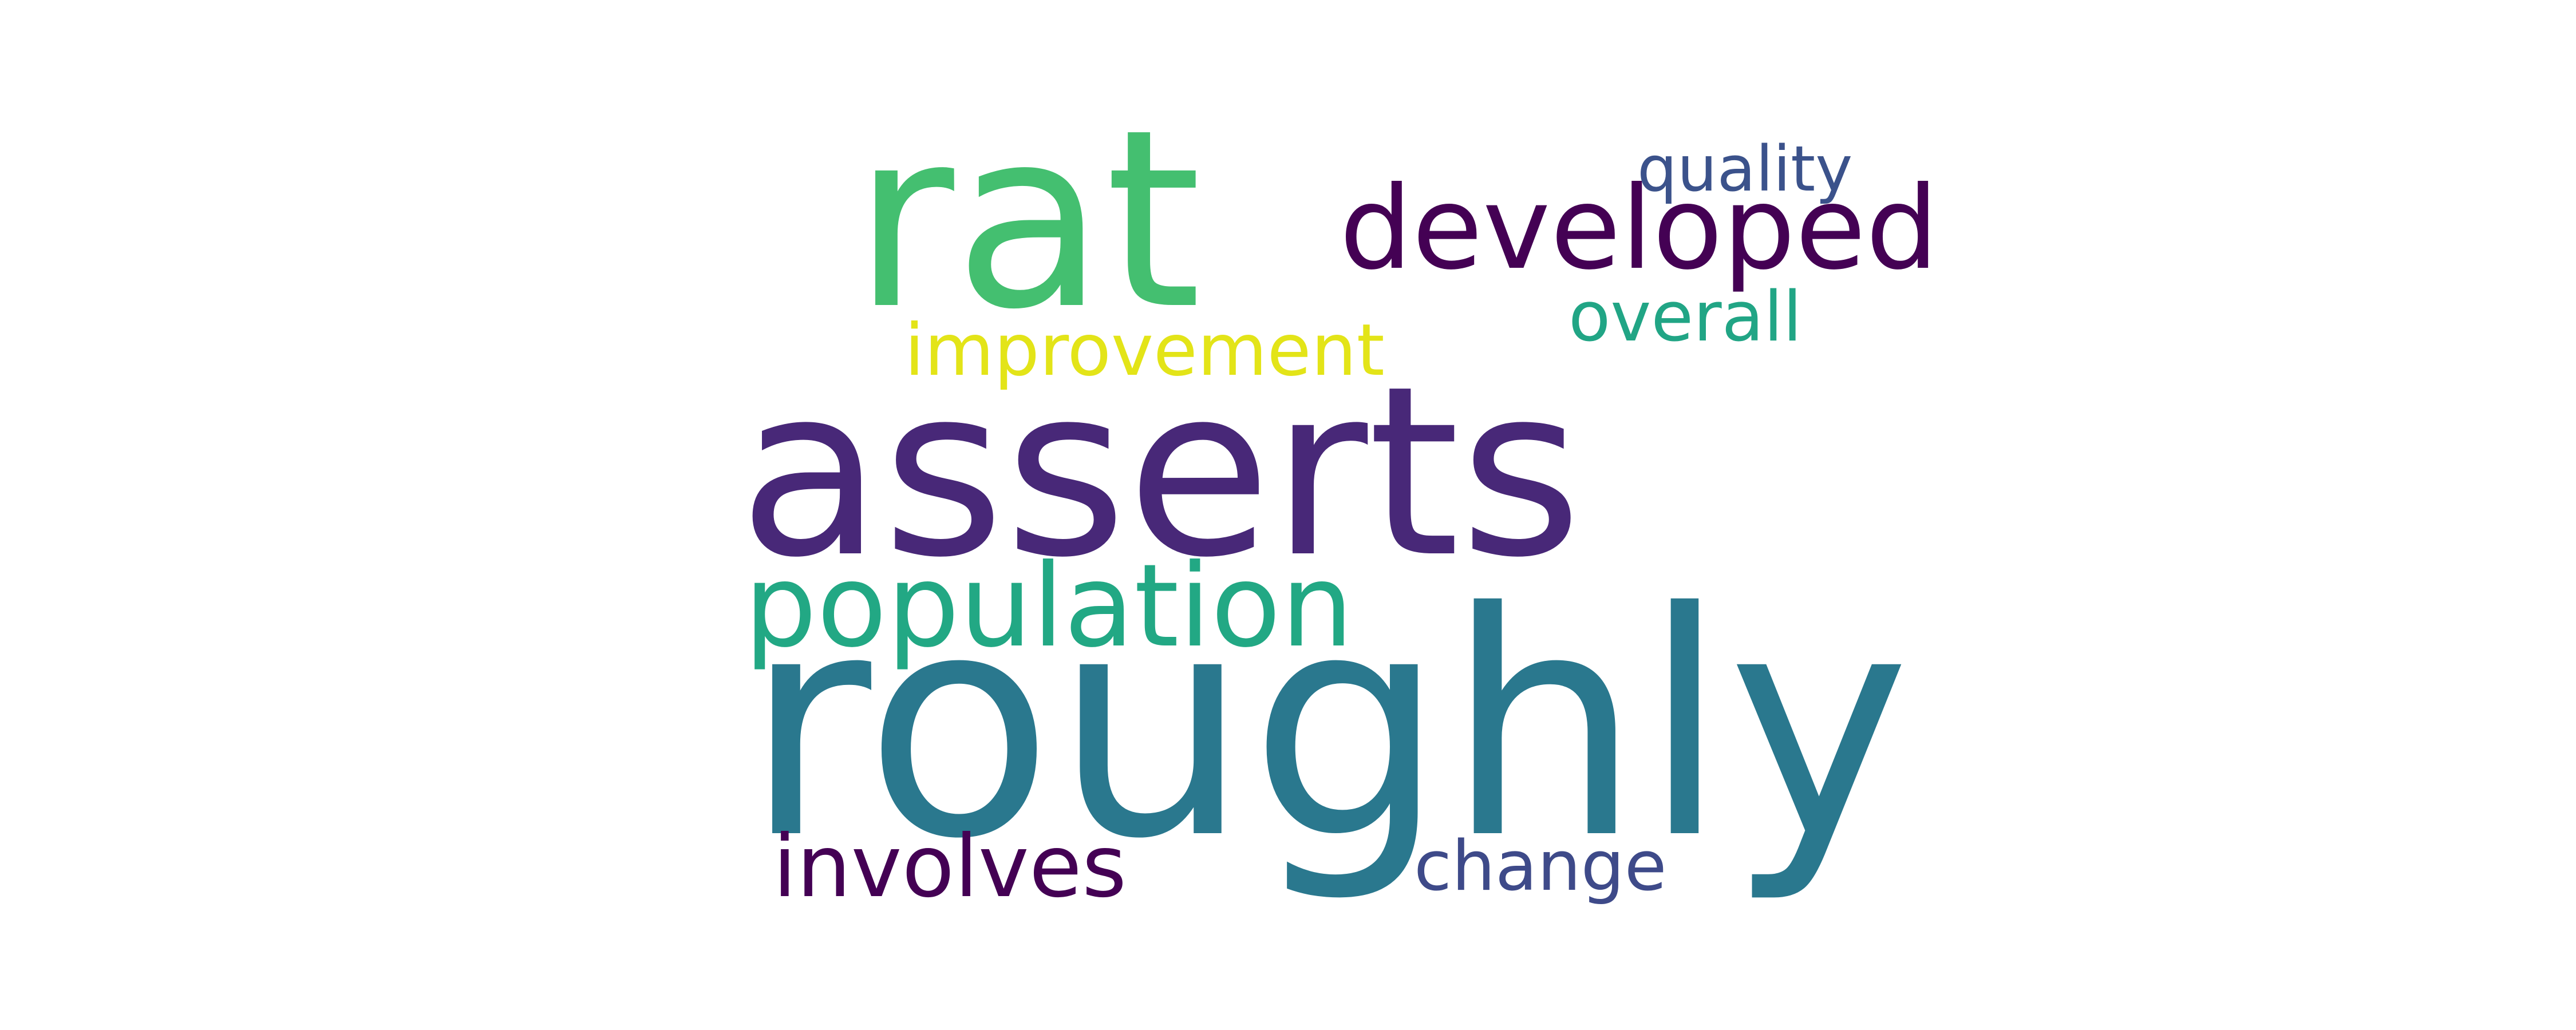 The height and width of the screenshot is (1030, 2576). What do you see at coordinates (1027, 220) in the screenshot?
I see `word-rat: rat` at bounding box center [1027, 220].